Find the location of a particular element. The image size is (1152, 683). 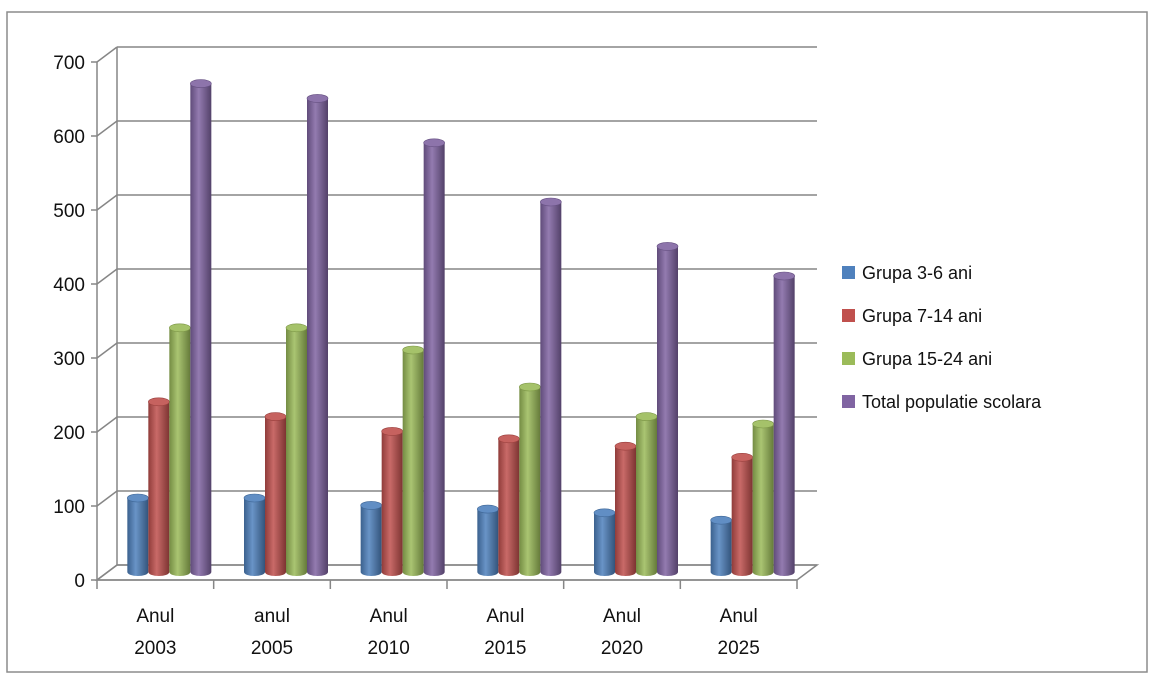

y-tick-label: 300 is located at coordinates (69, 359).